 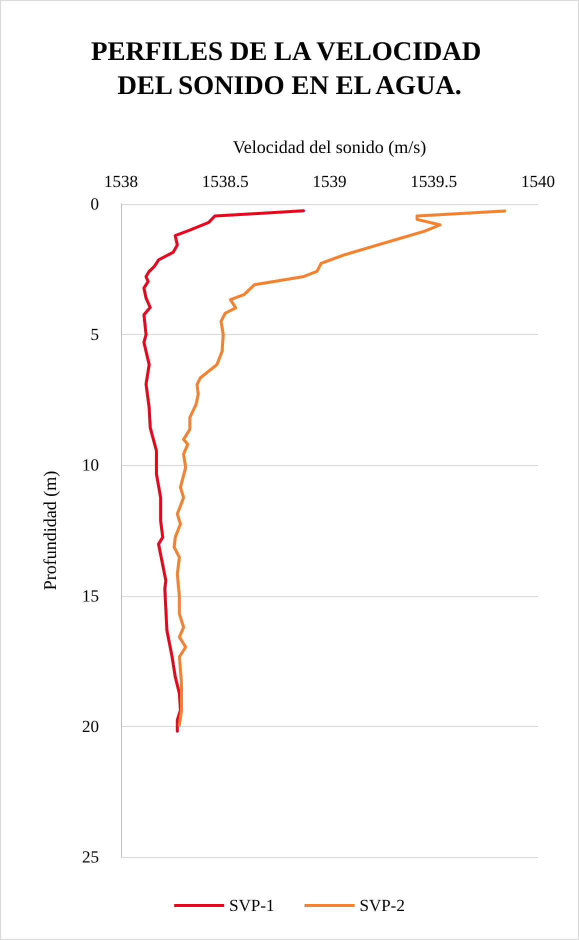 What do you see at coordinates (90, 596) in the screenshot?
I see `y-tick-label: 15` at bounding box center [90, 596].